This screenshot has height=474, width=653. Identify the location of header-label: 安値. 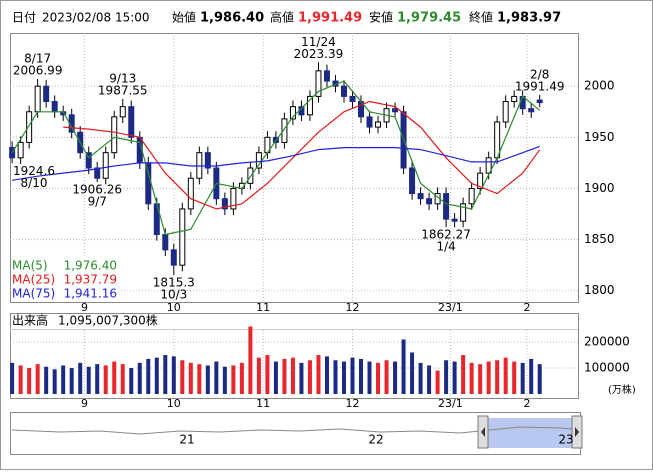
(381, 17).